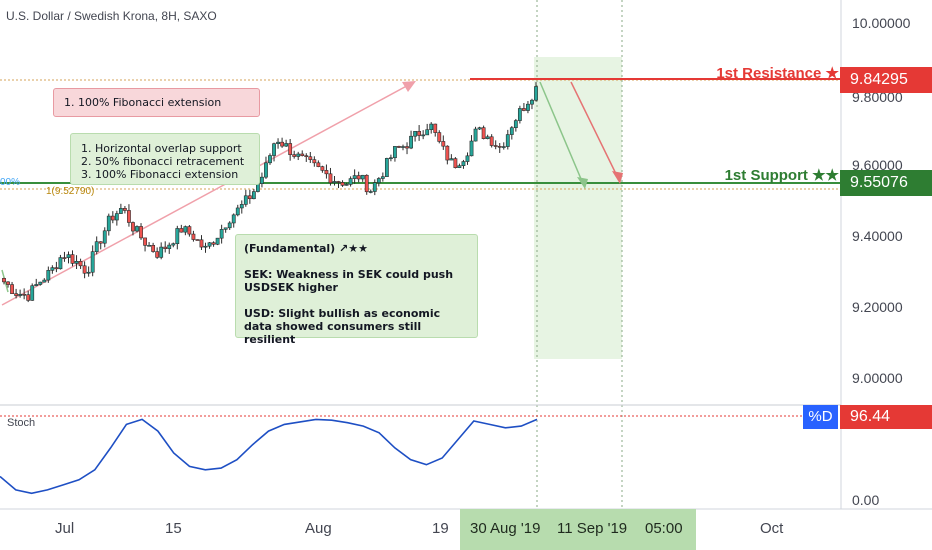 This screenshot has height=550, width=932. Describe the element at coordinates (161, 148) in the screenshot. I see `support-reason-1: 1. Horizontal overlap support` at that location.